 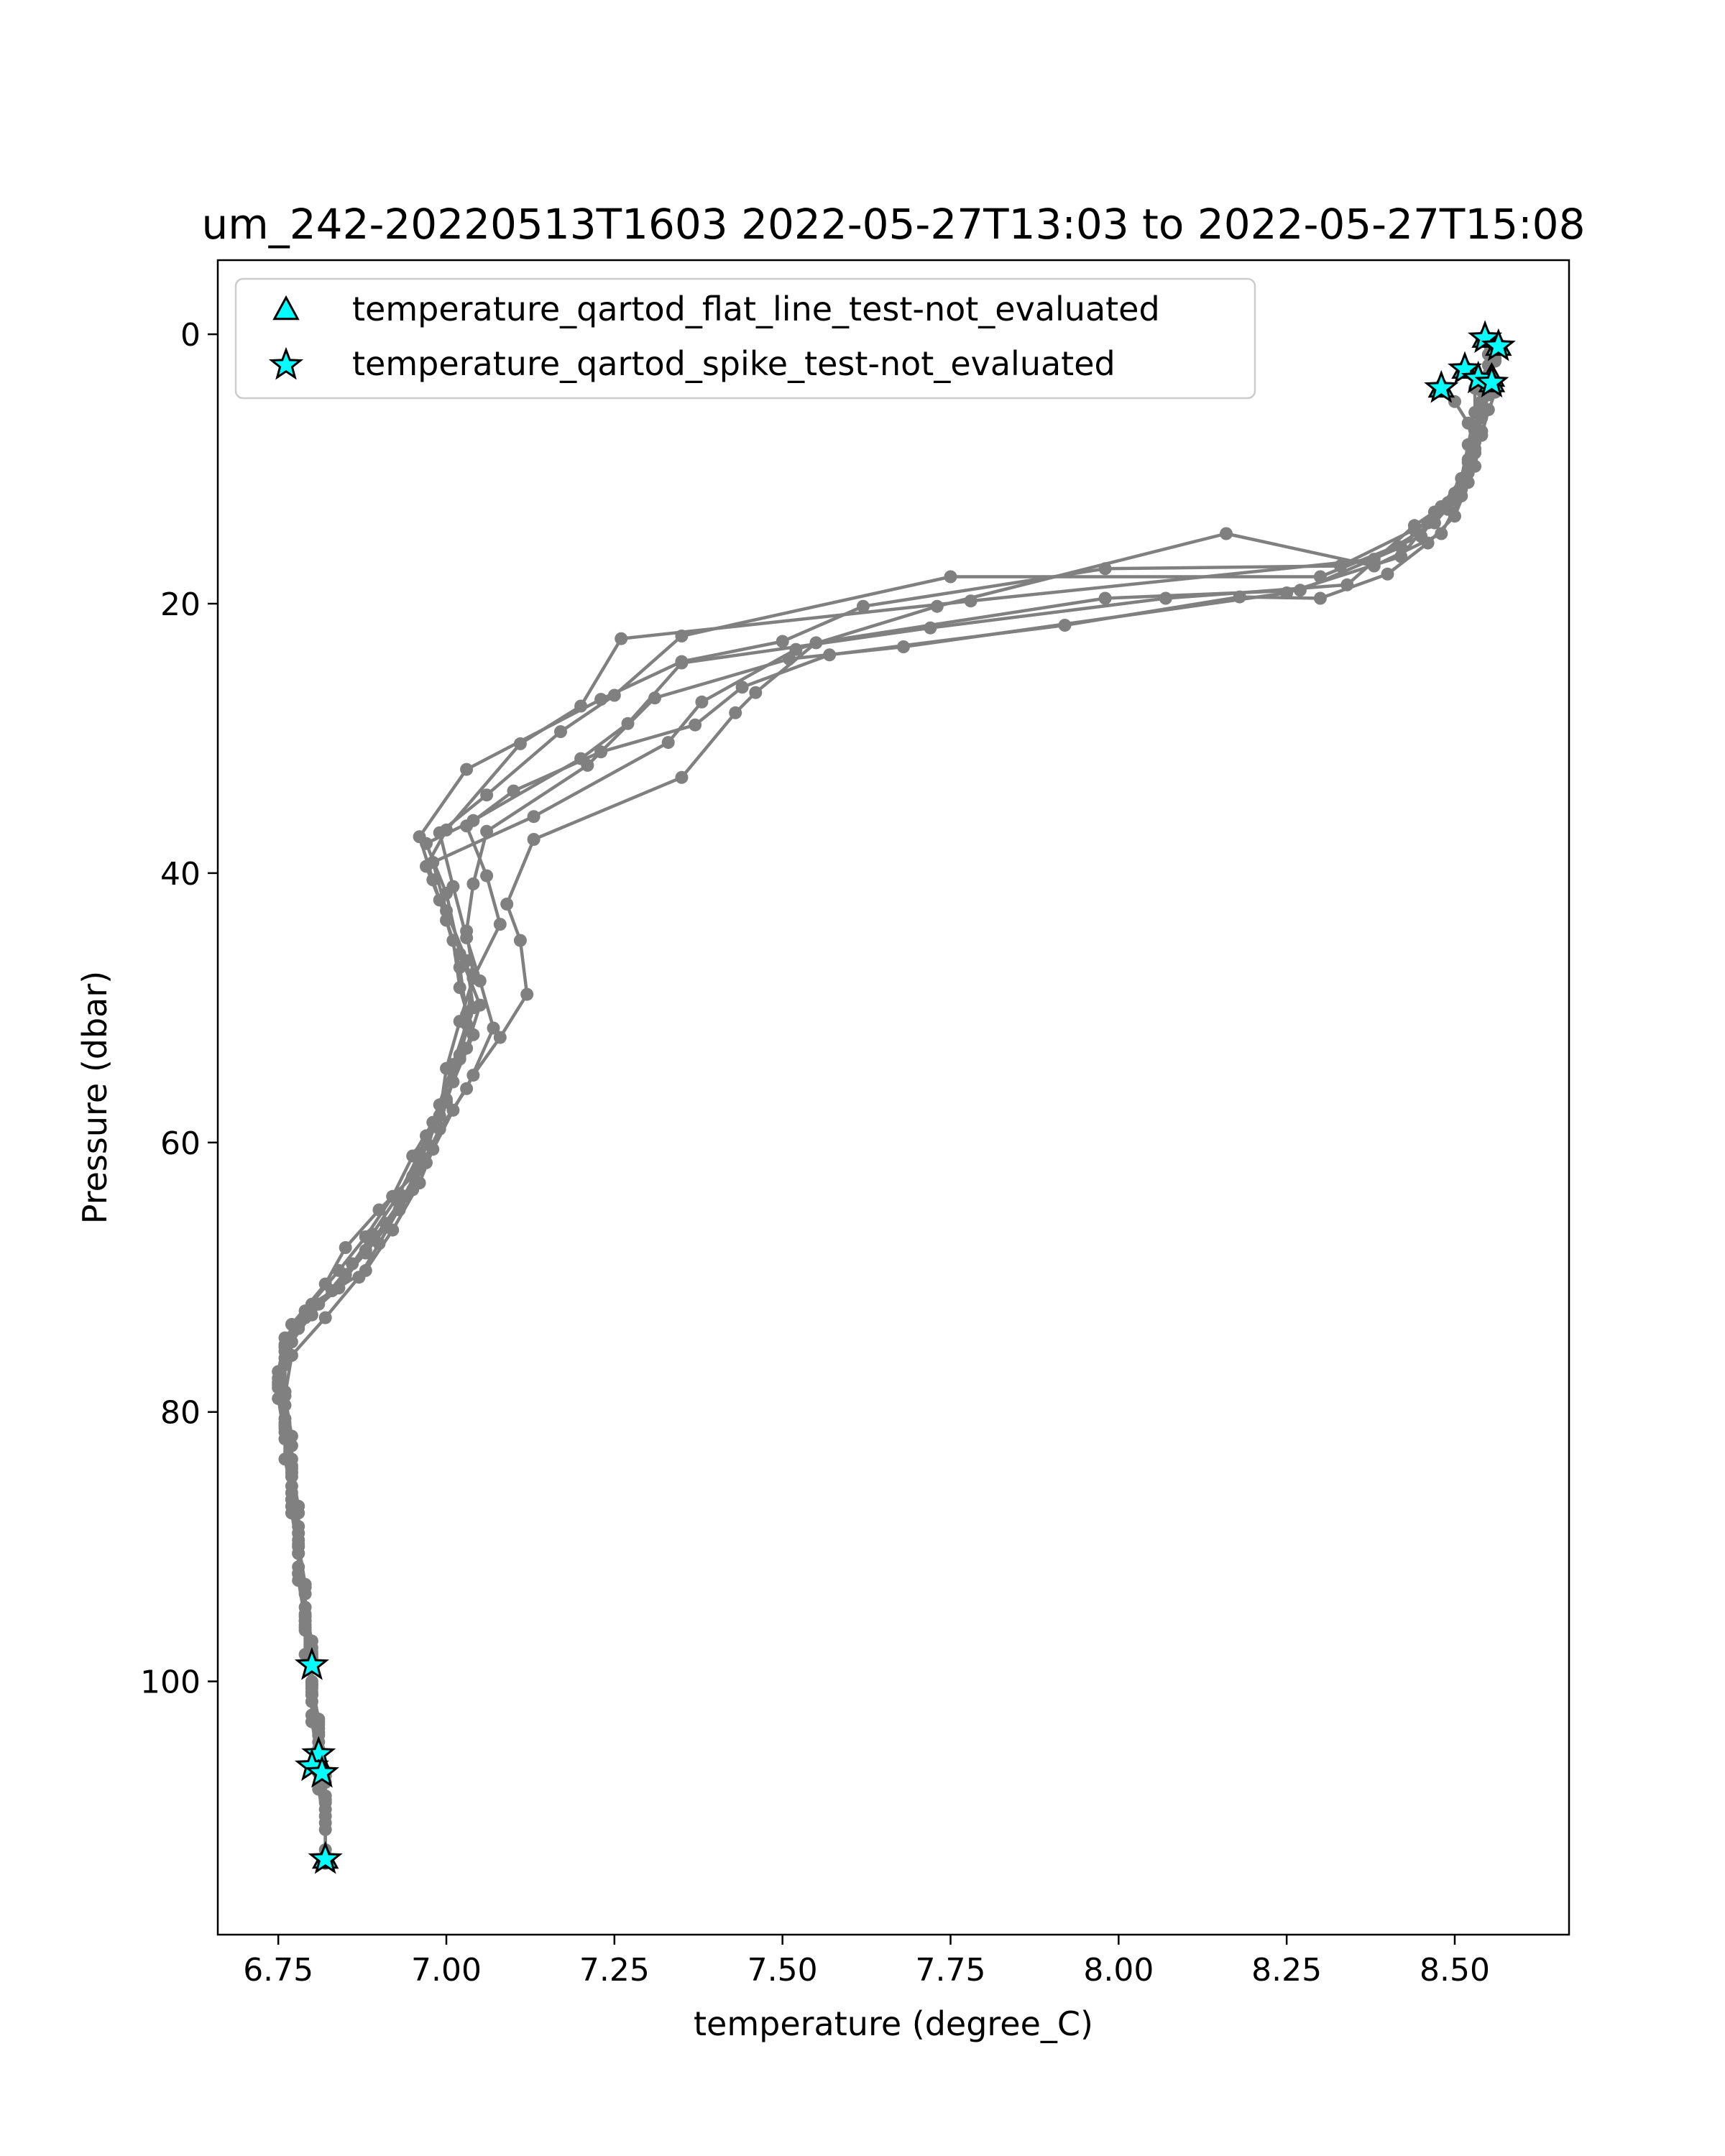 I want to click on y-tick-label: 60, so click(x=180, y=1143).